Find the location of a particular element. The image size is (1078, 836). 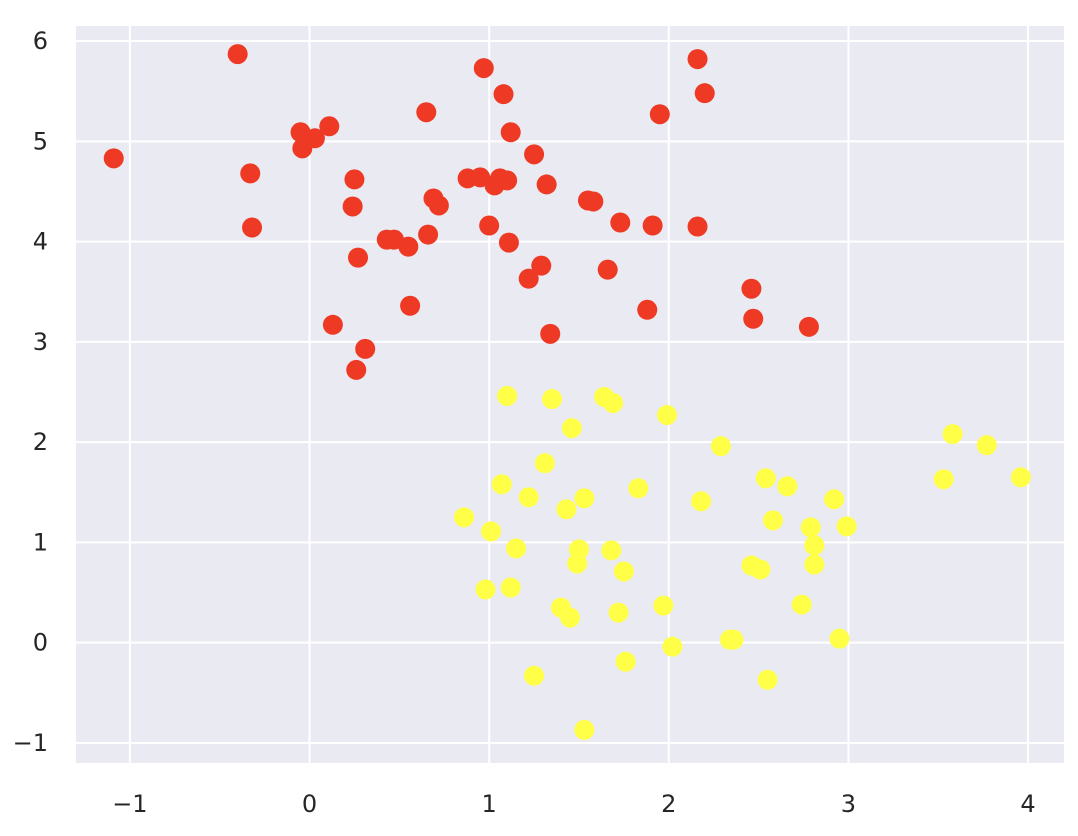

x-axis-ticks: −1 0 1 2 3 4 is located at coordinates (574, 804).